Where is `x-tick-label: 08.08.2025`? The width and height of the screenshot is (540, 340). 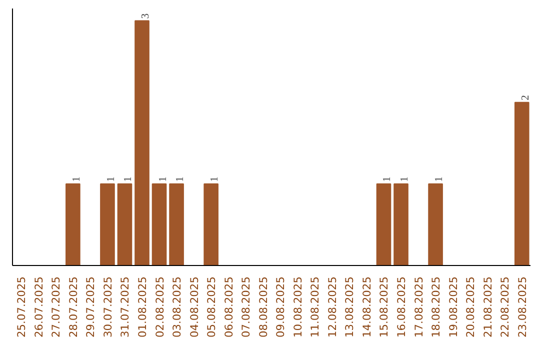
x-tick-label: 08.08.2025 is located at coordinates (263, 307).